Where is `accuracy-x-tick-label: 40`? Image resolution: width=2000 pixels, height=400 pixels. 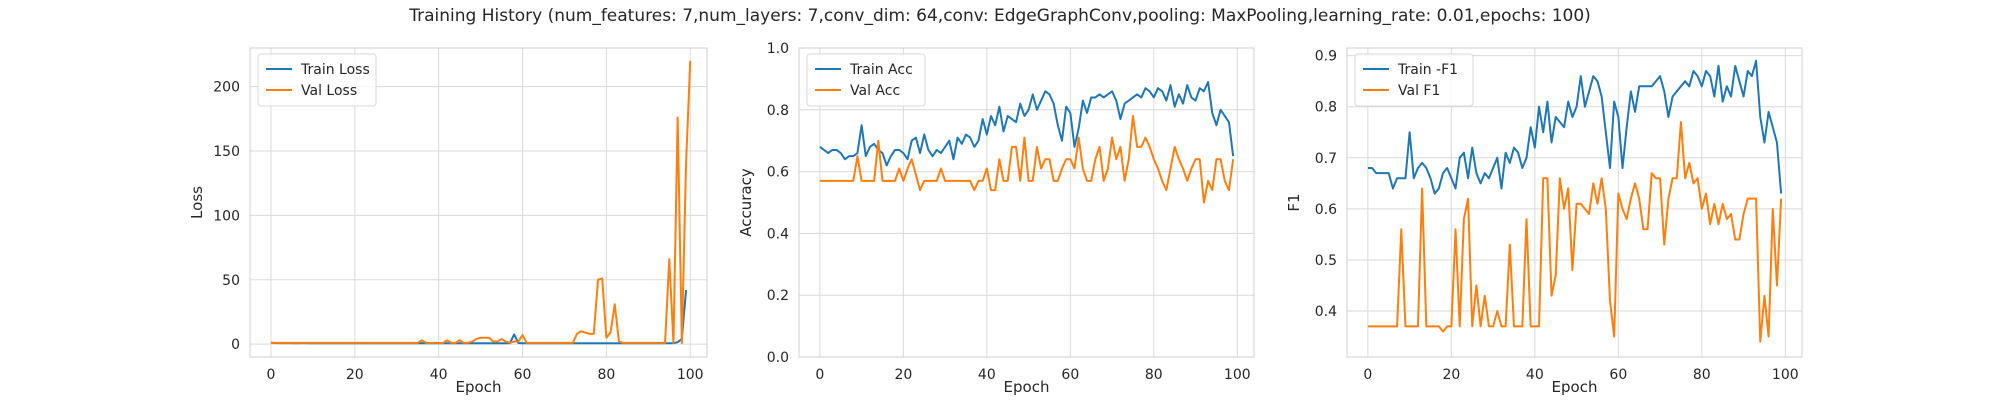 accuracy-x-tick-label: 40 is located at coordinates (987, 375).